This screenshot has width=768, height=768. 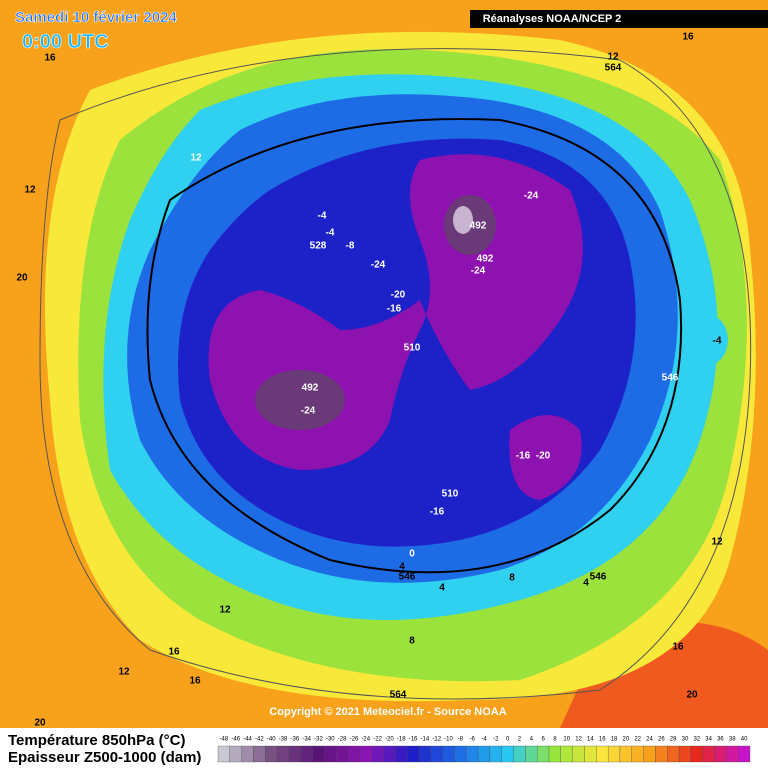 What do you see at coordinates (614, 740) in the screenshot?
I see `scale-label: 18` at bounding box center [614, 740].